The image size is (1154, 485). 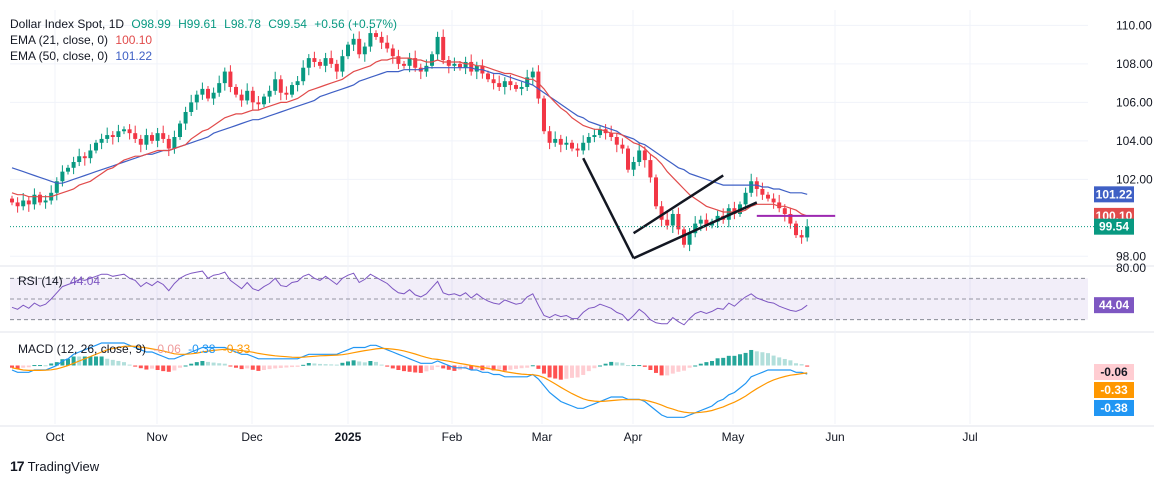 I want to click on macd-pane, so click(x=410, y=380).